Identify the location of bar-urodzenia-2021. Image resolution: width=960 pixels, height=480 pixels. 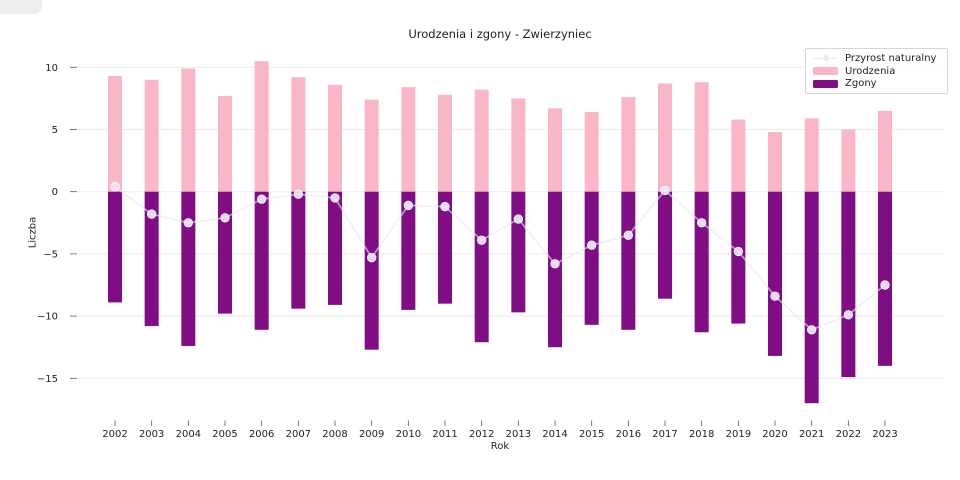
(811, 155).